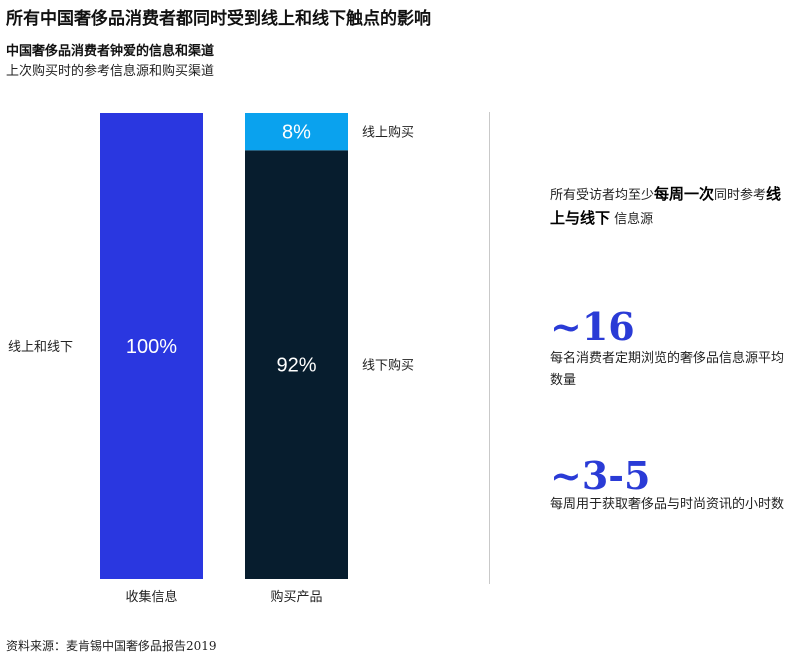 The width and height of the screenshot is (800, 658). What do you see at coordinates (110, 71) in the screenshot?
I see `chart-subtitle: 上次购买时的参考信息源和购买渠道` at bounding box center [110, 71].